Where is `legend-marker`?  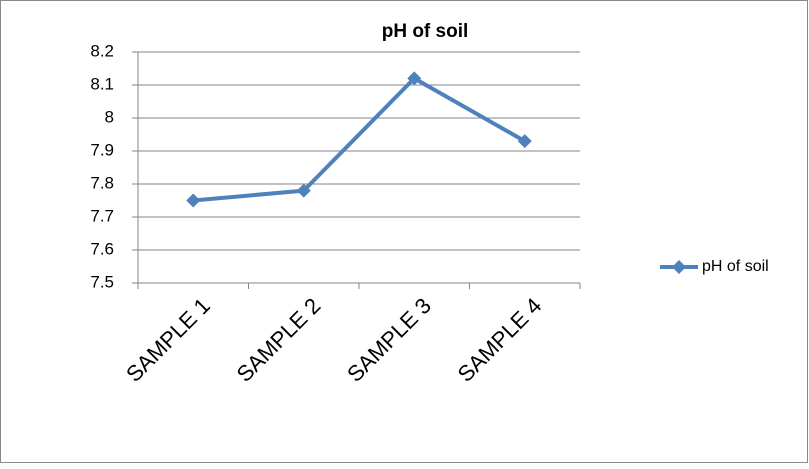 legend-marker is located at coordinates (679, 267).